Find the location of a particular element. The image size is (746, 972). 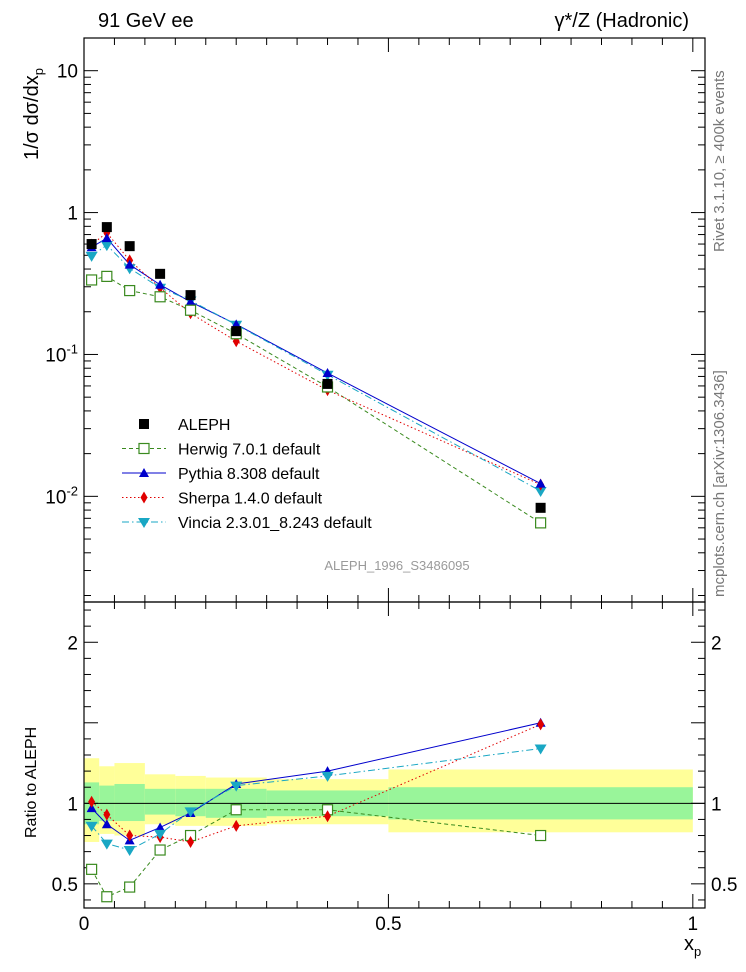

ratio-line-vincia is located at coordinates (316, 799).